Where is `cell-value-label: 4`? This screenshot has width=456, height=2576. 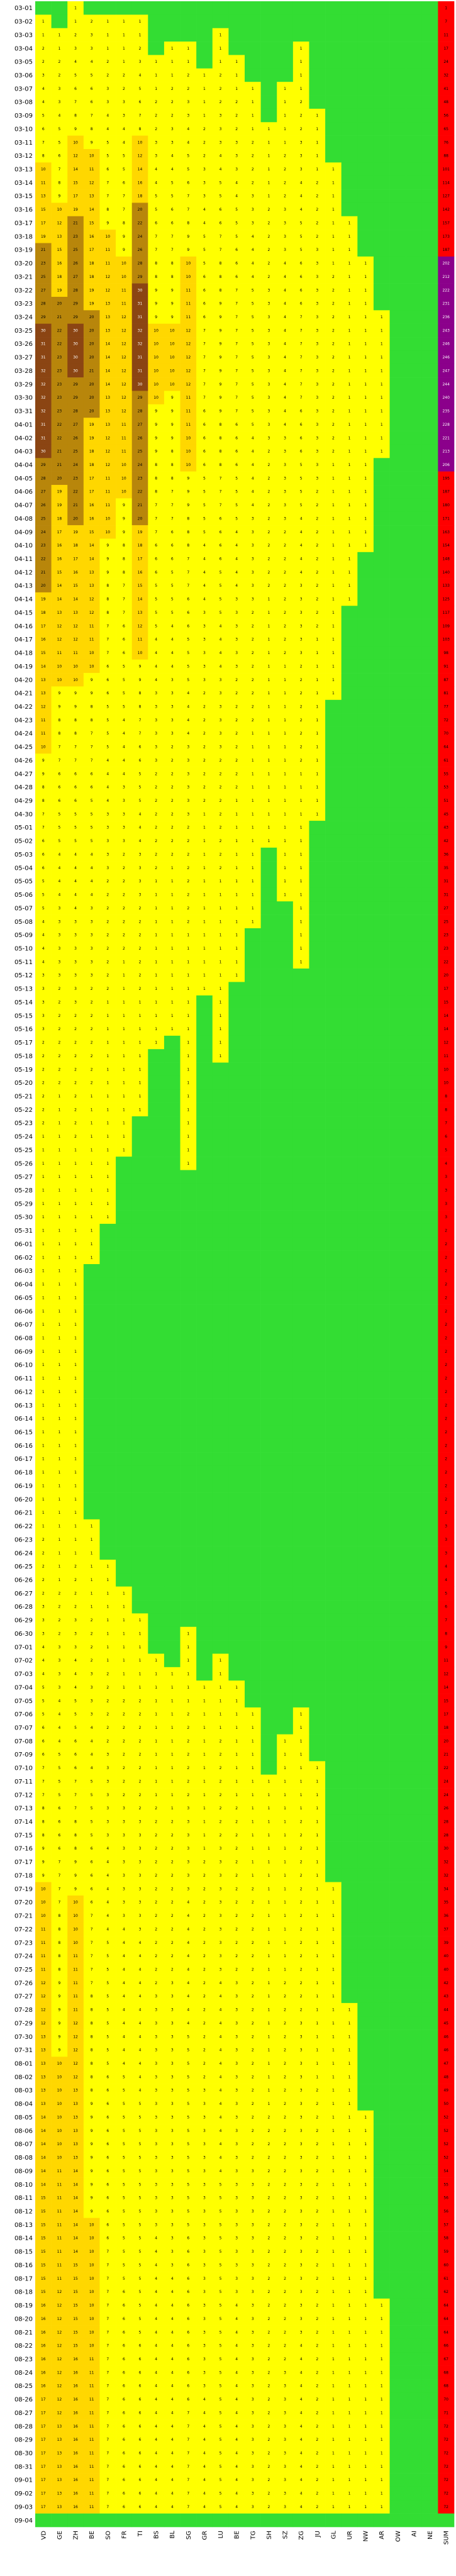 cell-value-label: 4 is located at coordinates (285, 290).